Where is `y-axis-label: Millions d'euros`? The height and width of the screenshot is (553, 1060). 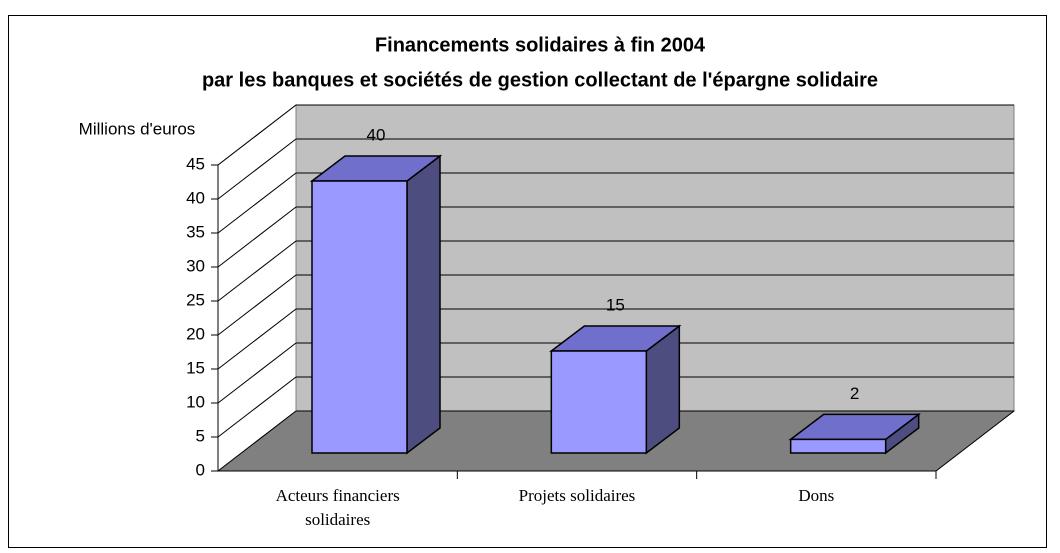
y-axis-label: Millions d'euros is located at coordinates (137, 128).